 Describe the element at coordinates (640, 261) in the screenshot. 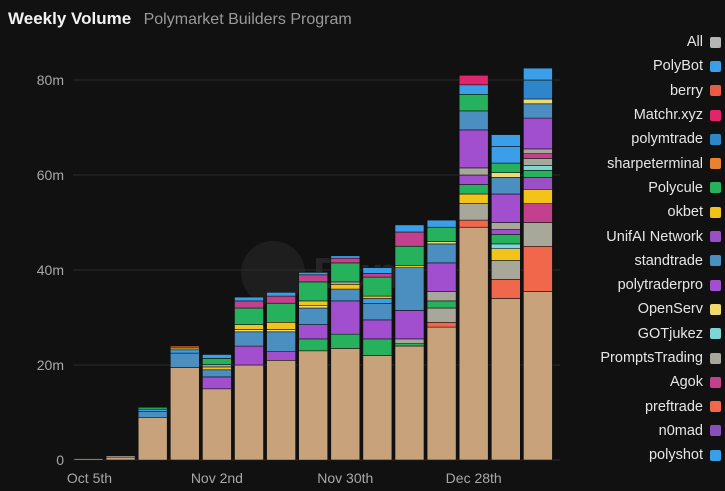

I see `legend-item: standtrade` at that location.